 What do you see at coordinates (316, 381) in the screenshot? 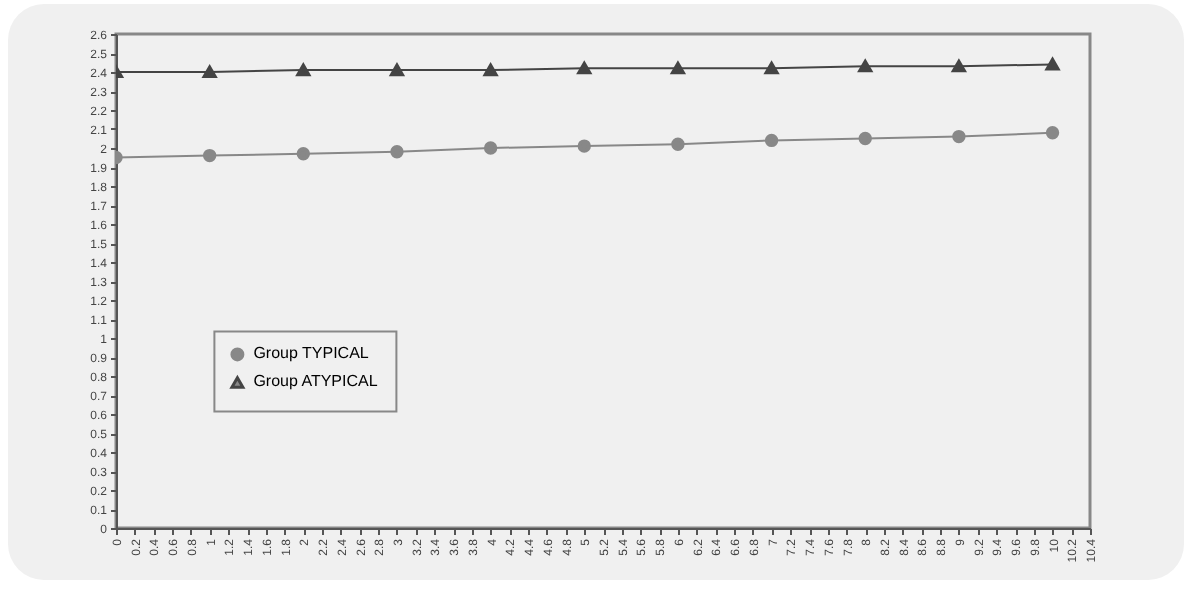
I see `legend-label: Group ATYPICAL` at bounding box center [316, 381].